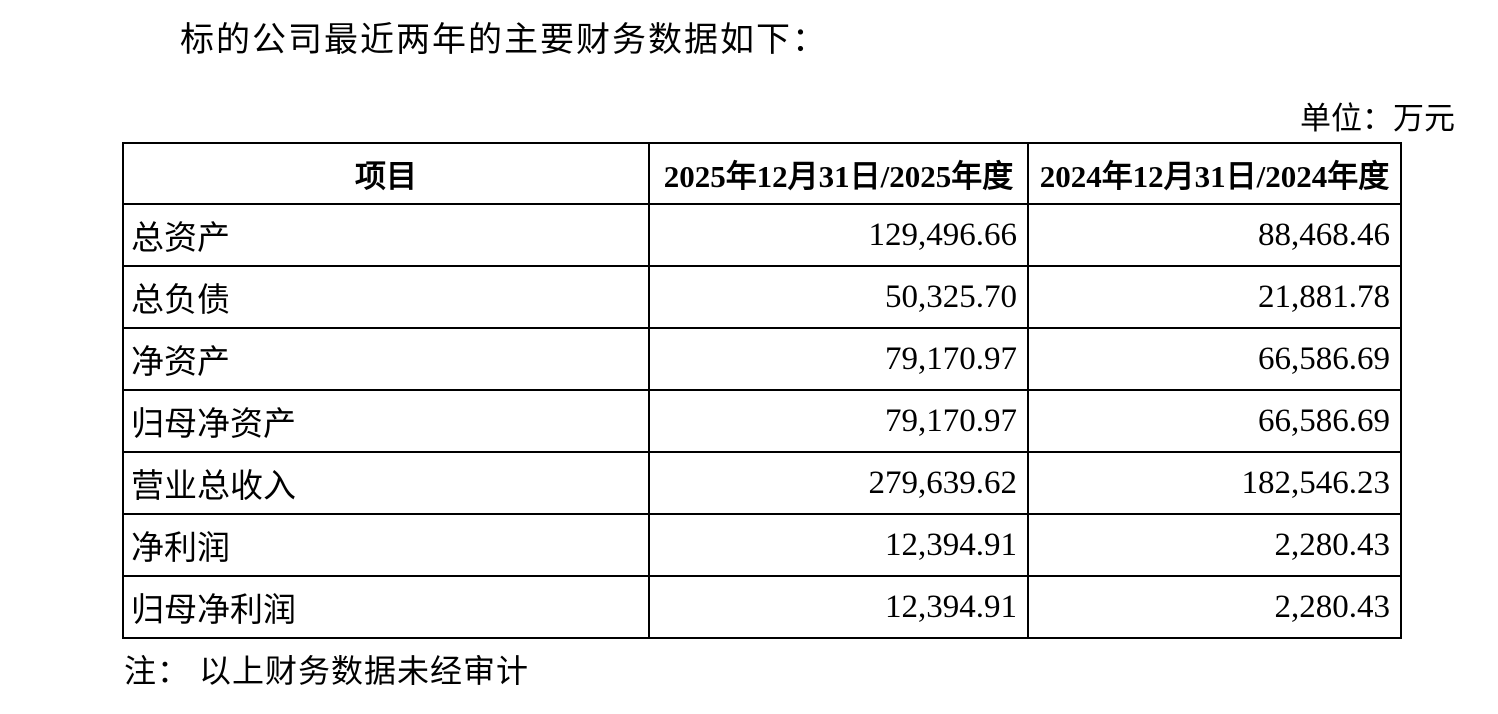 The height and width of the screenshot is (714, 1498). I want to click on row-label: 归母净资产, so click(386, 421).